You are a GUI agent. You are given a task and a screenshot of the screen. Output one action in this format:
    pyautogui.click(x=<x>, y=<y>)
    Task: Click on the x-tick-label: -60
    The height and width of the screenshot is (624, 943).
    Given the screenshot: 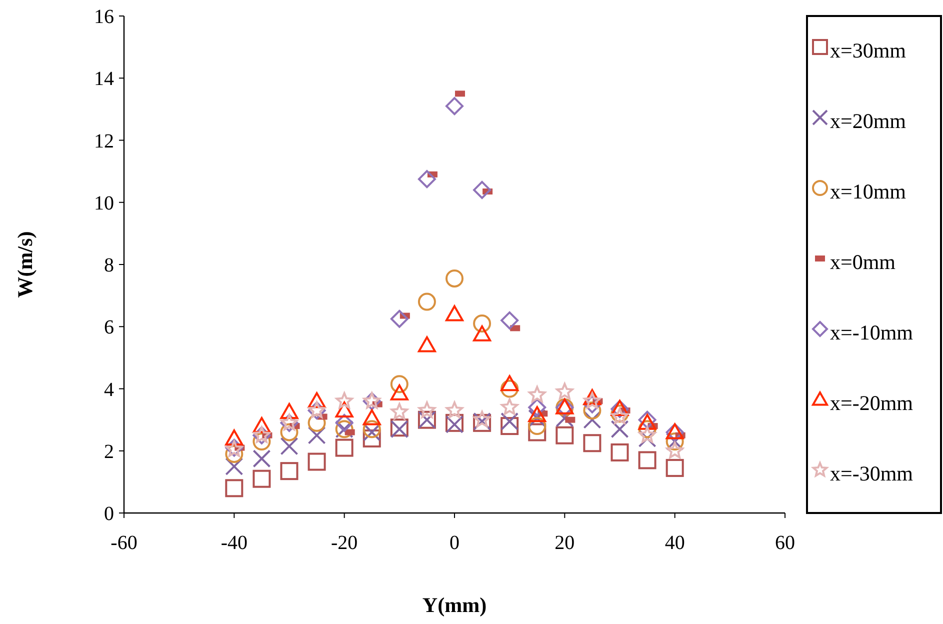 What is the action you would take?
    pyautogui.click(x=124, y=543)
    